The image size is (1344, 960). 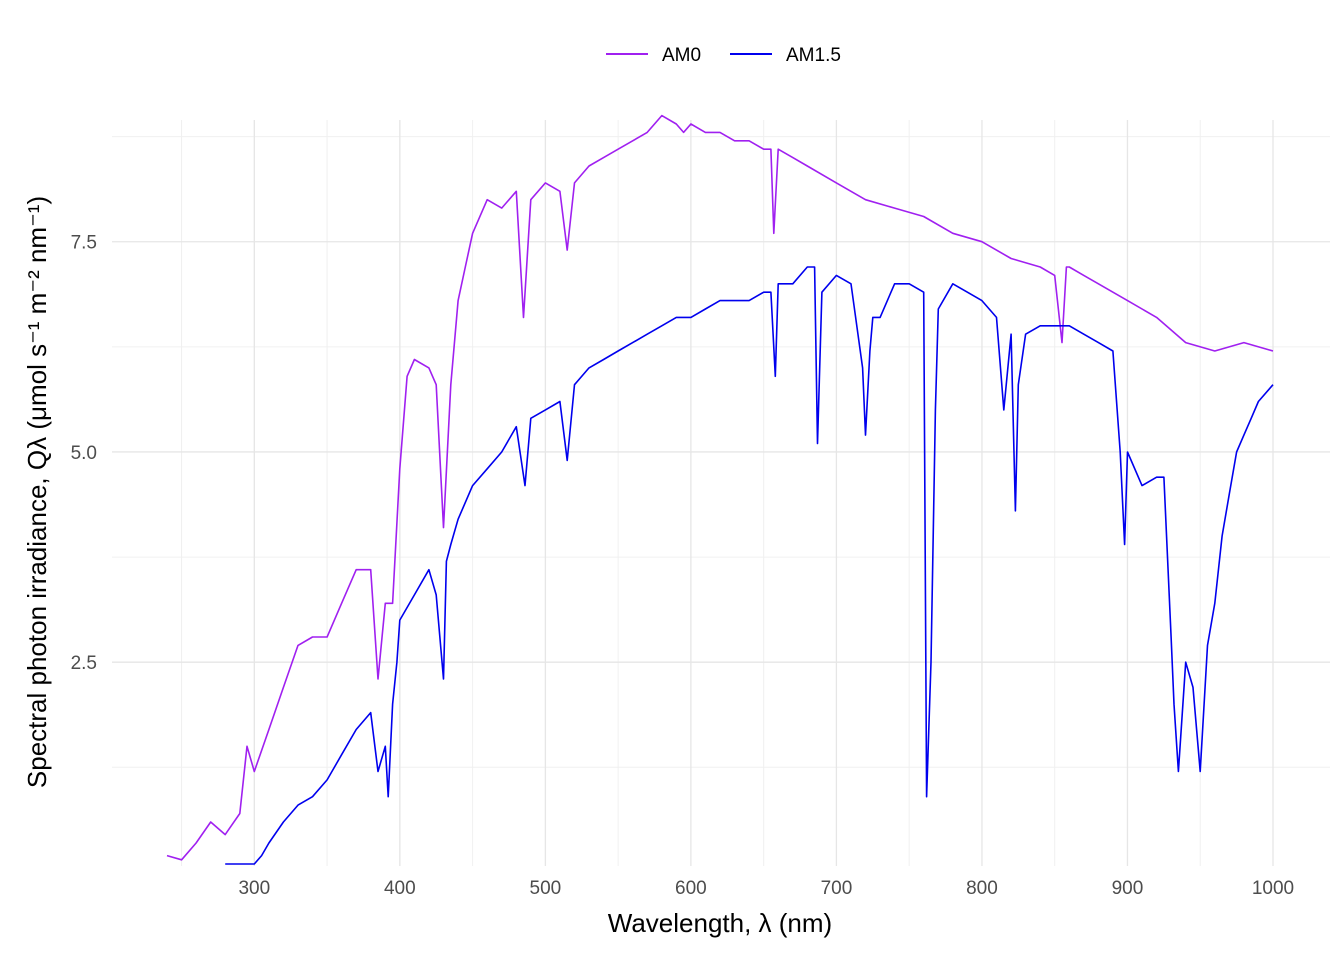 What do you see at coordinates (84, 663) in the screenshot?
I see `y-tick-label: 2.5` at bounding box center [84, 663].